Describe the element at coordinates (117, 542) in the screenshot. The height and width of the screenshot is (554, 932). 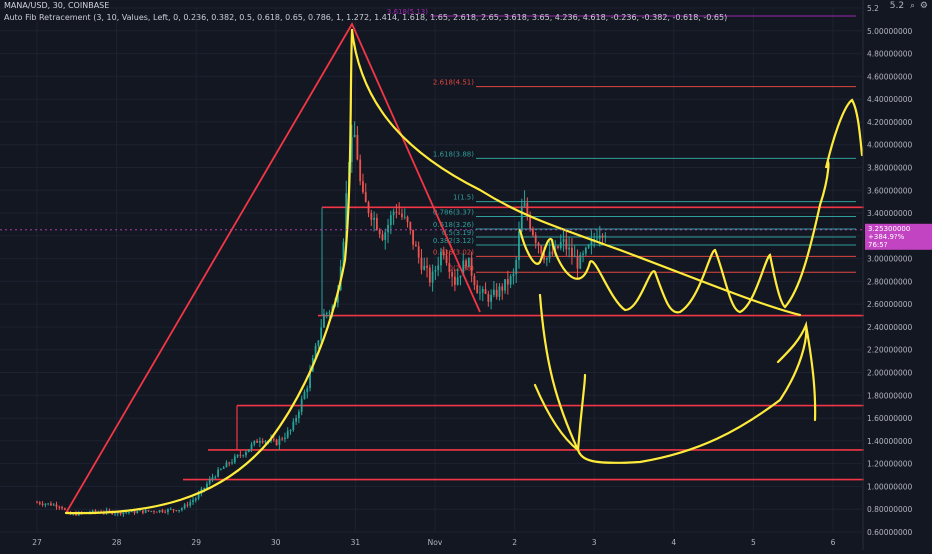
I see `x-tick-label: 28` at that location.